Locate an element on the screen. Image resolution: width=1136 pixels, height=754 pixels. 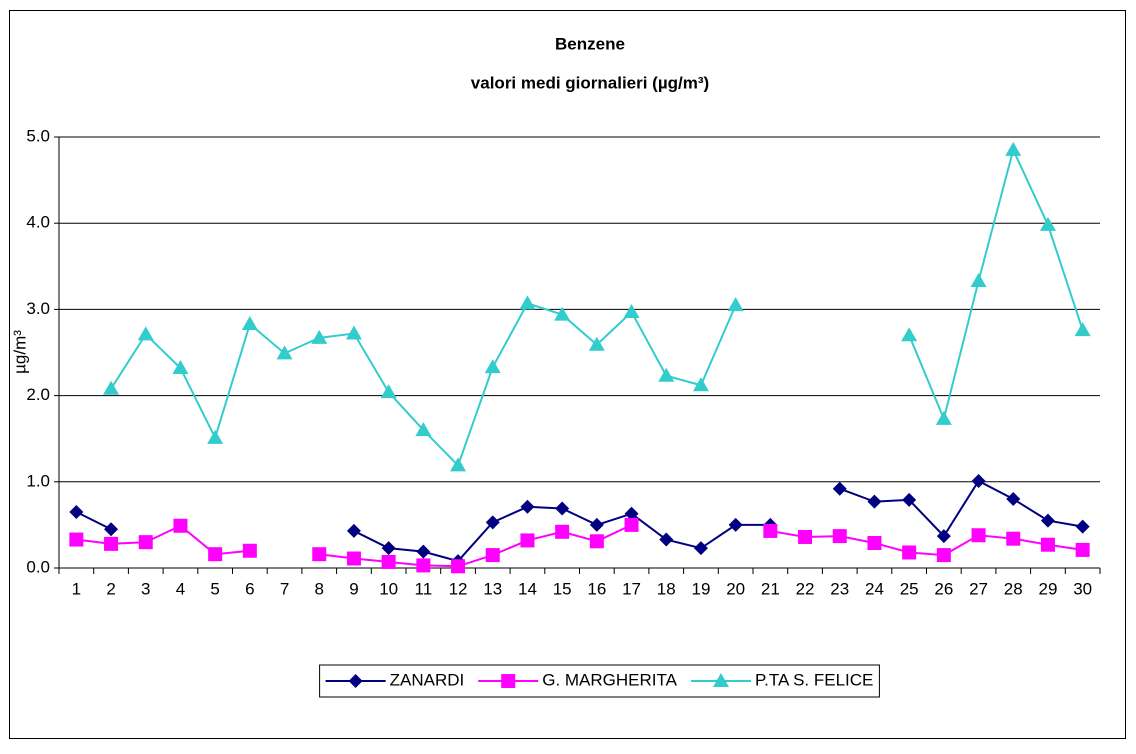
x-tick-label: 10 is located at coordinates (388, 588).